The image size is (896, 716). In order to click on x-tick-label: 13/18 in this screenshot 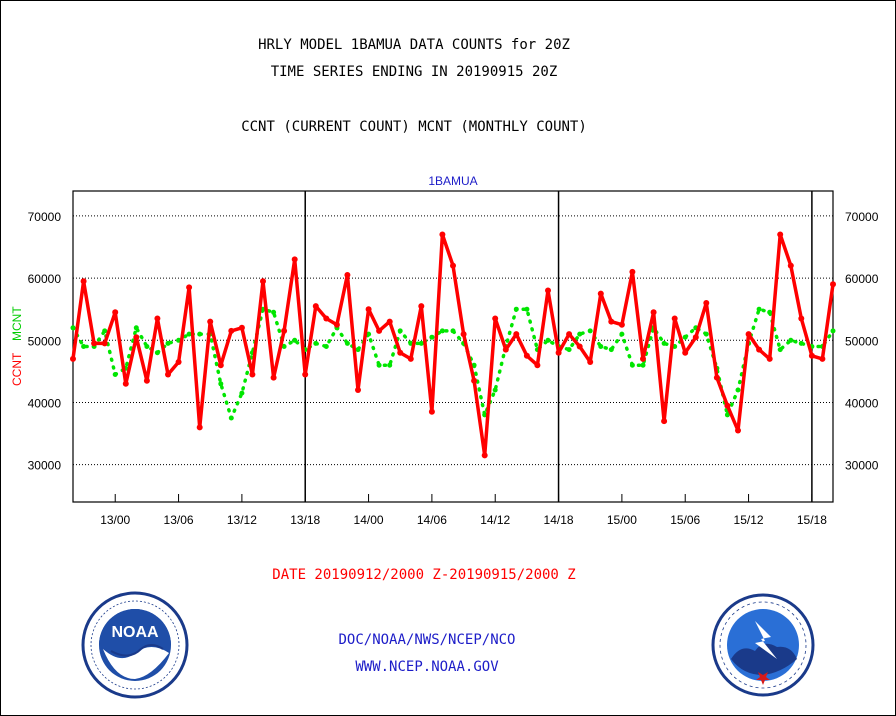, I will do `click(305, 520)`.